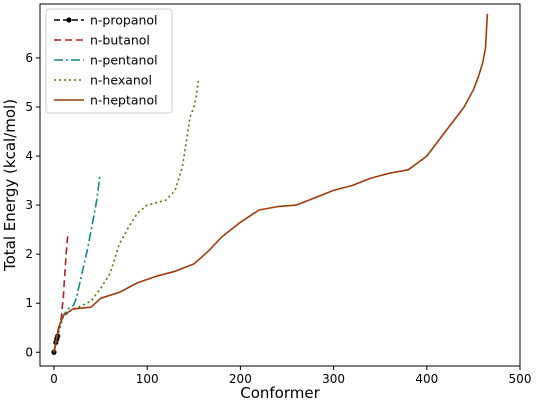 This screenshot has width=536, height=404. What do you see at coordinates (61, 292) in the screenshot?
I see `series-line-n-butanol` at bounding box center [61, 292].